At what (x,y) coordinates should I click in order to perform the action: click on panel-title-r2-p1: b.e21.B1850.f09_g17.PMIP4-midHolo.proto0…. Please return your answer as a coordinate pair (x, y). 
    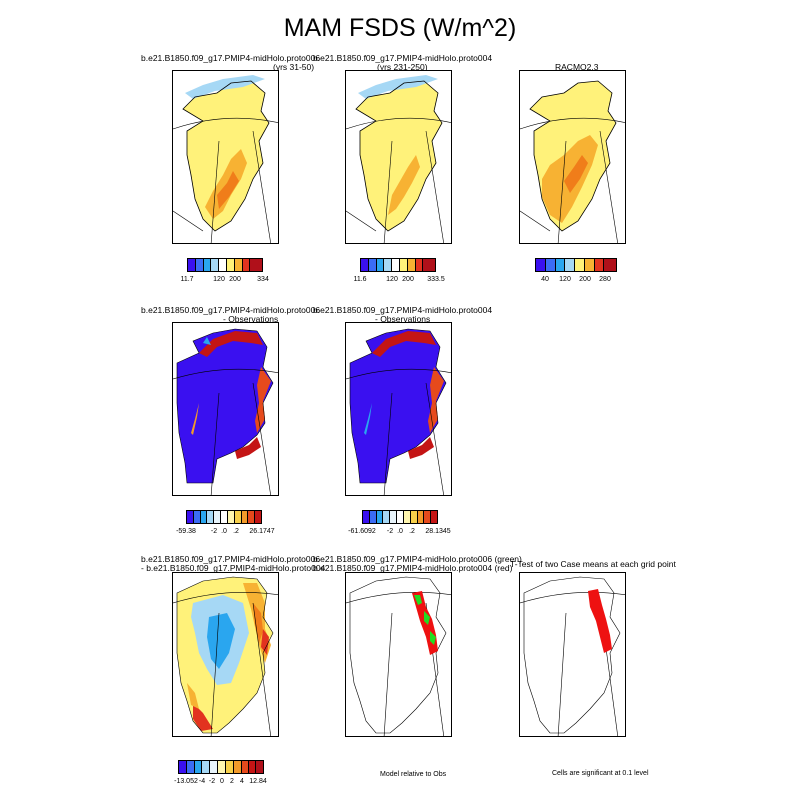
    Looking at the image, I should click on (231, 314).